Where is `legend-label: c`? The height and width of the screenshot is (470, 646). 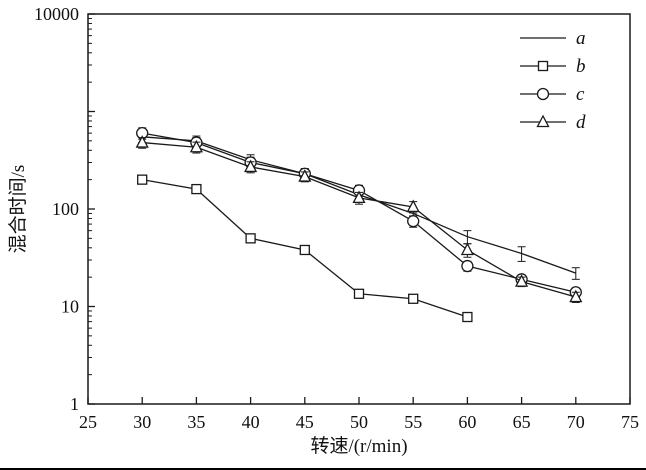 legend-label: c is located at coordinates (580, 94).